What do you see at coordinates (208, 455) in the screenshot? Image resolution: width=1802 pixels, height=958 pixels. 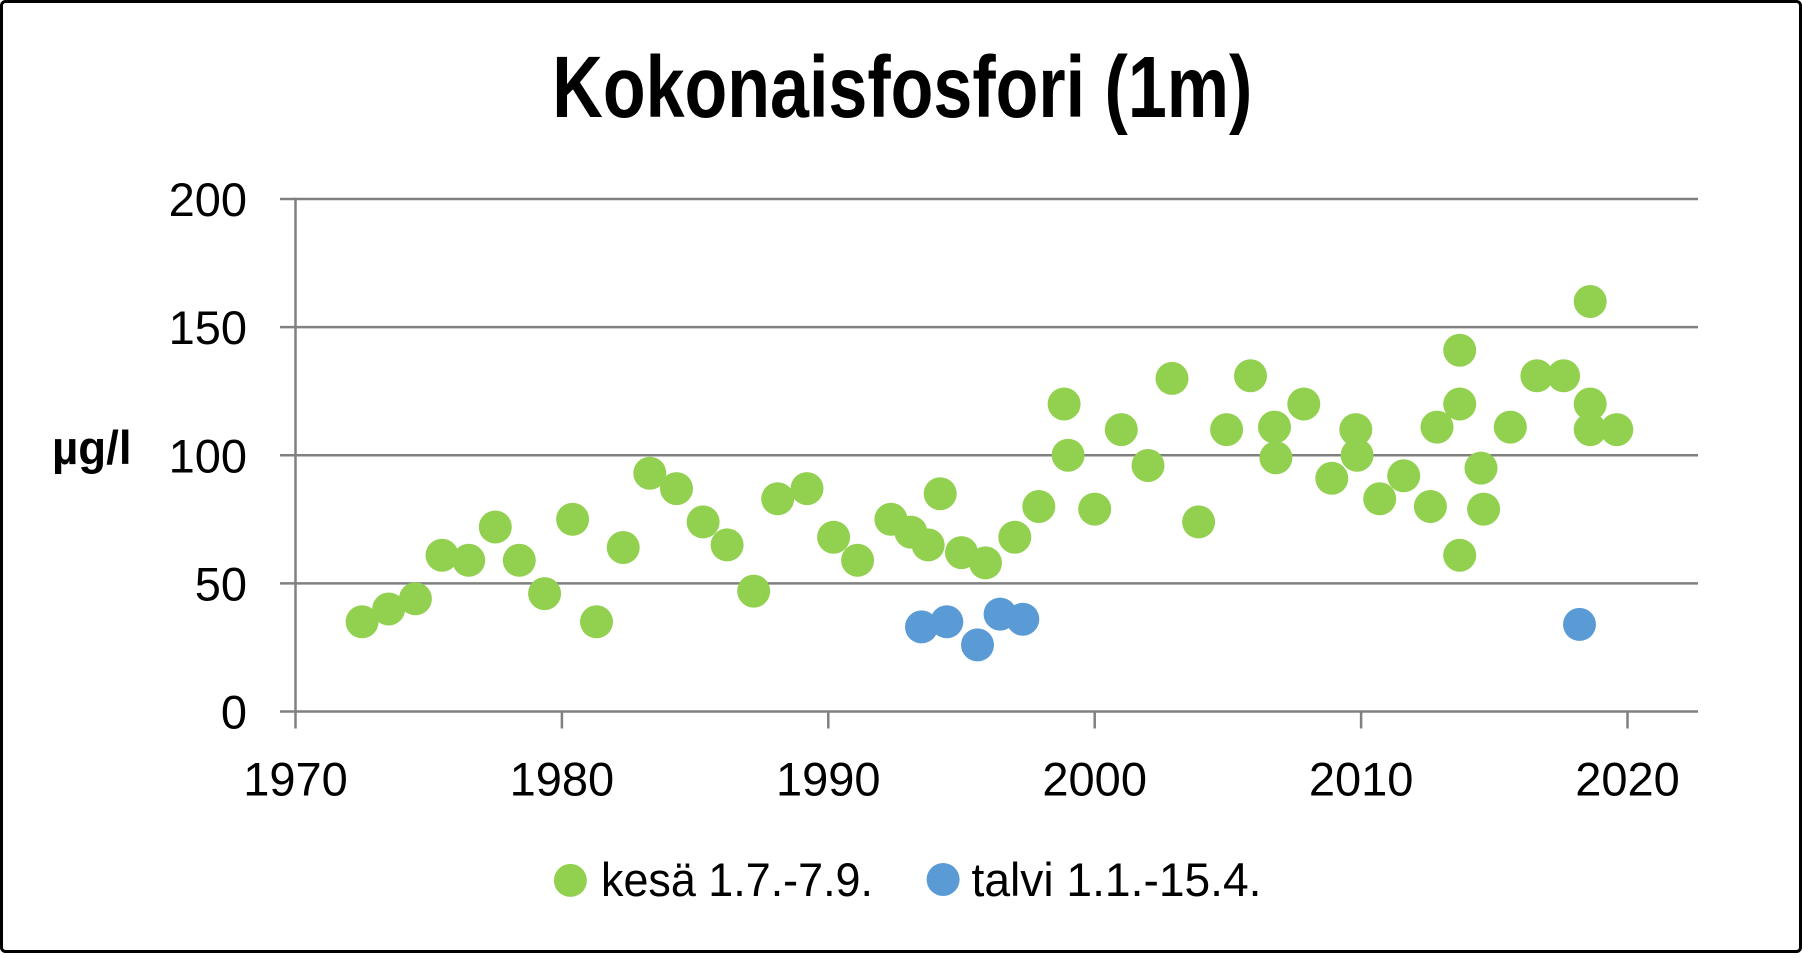 I see `svg-text: 100` at bounding box center [208, 455].